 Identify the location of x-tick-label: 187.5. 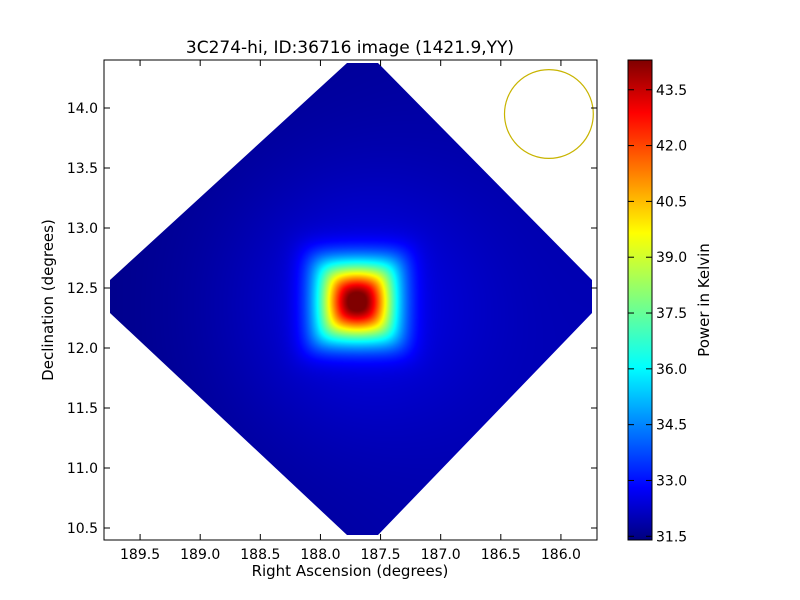
(381, 555).